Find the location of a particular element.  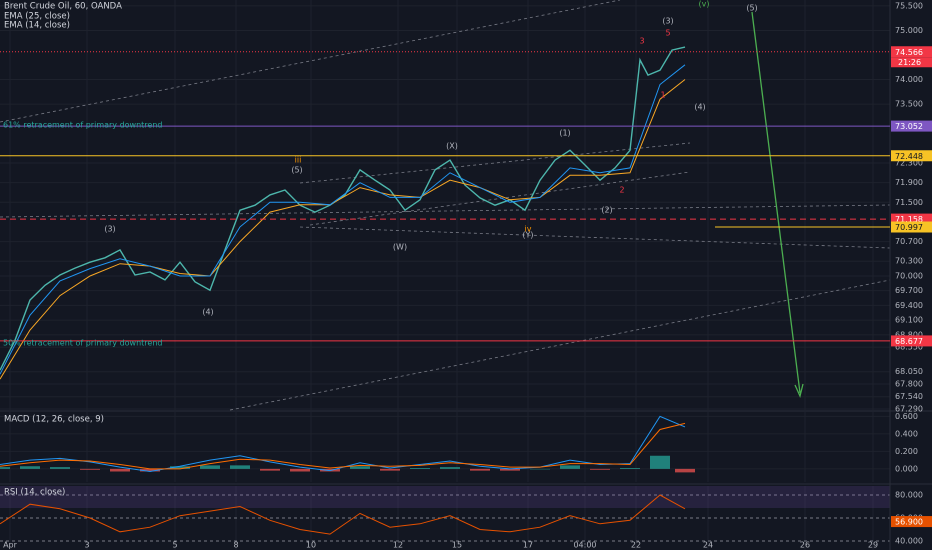

panel-title: RSI (14, close) is located at coordinates (34, 493).